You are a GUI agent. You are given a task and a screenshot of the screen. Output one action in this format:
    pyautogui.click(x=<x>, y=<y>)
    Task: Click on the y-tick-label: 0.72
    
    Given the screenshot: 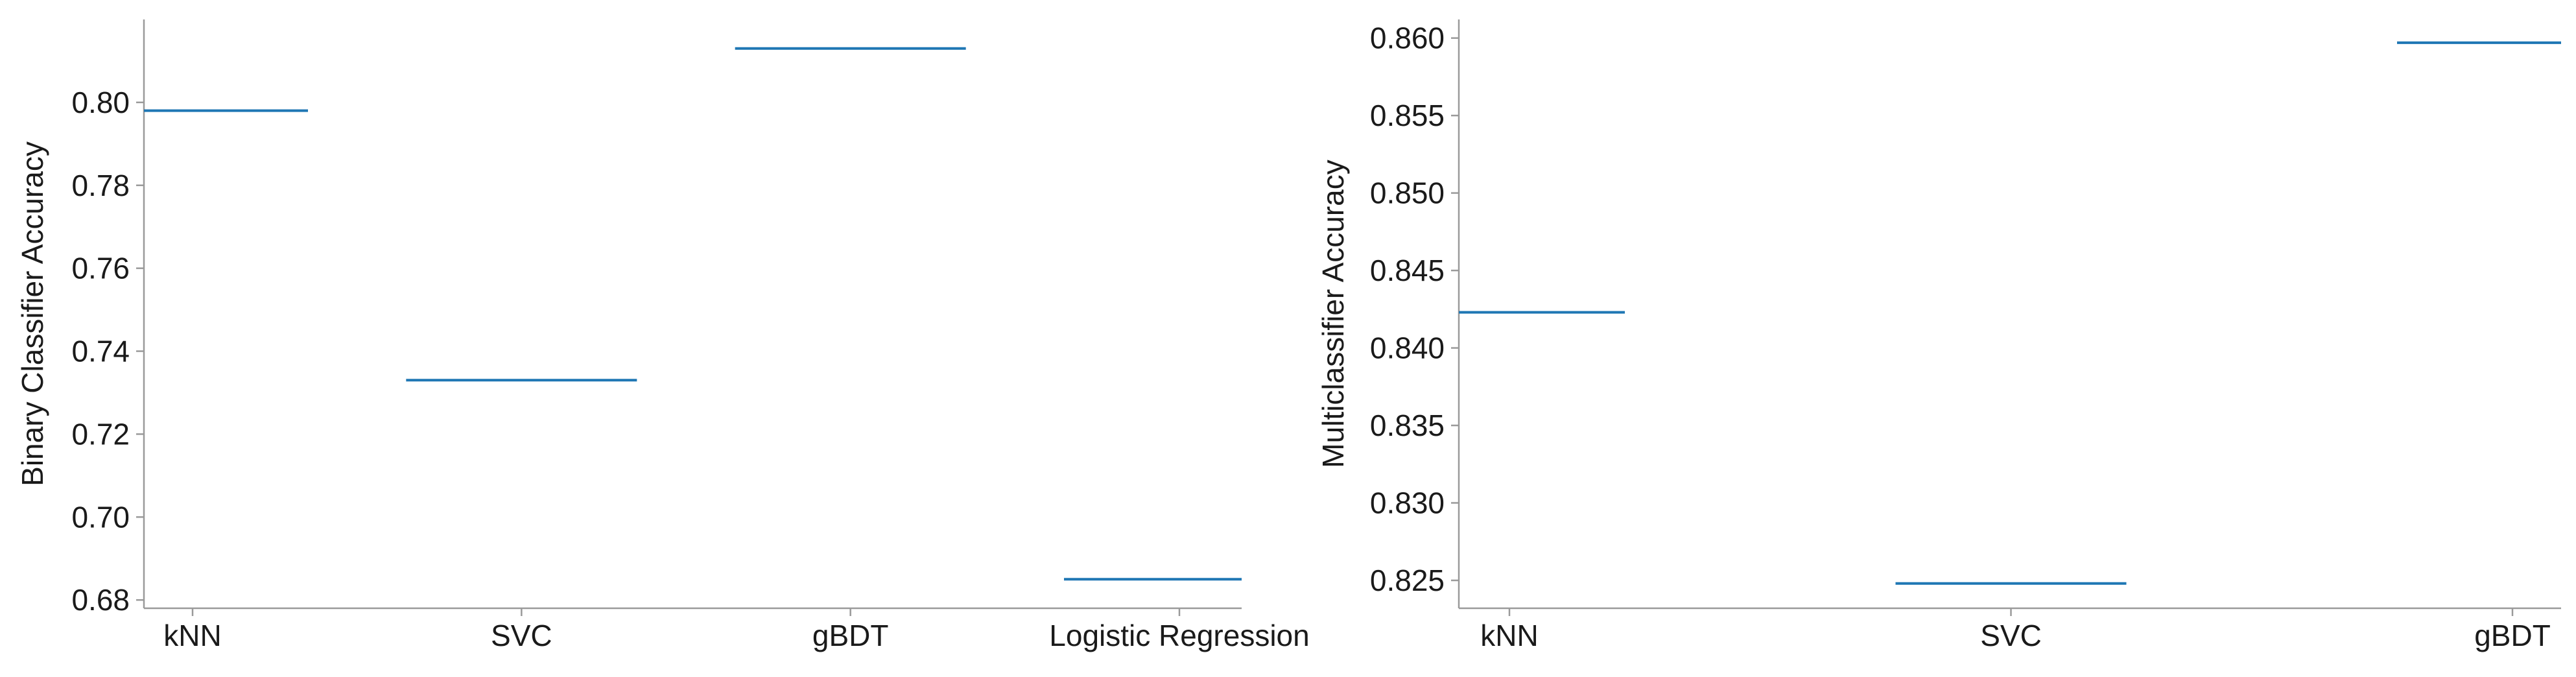 What is the action you would take?
    pyautogui.click(x=101, y=434)
    